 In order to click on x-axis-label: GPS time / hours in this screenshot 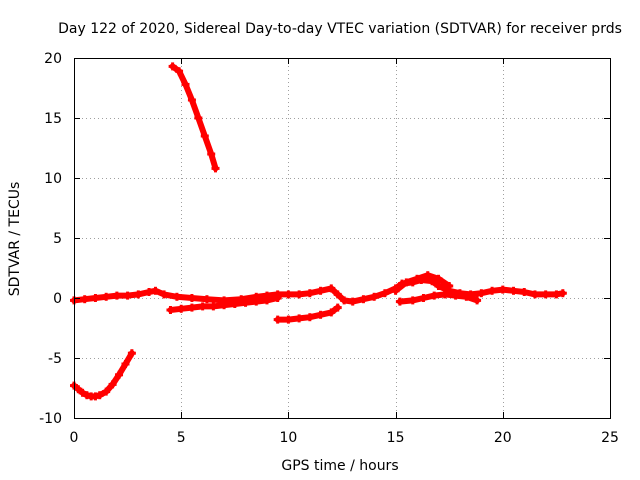, I will do `click(339, 466)`.